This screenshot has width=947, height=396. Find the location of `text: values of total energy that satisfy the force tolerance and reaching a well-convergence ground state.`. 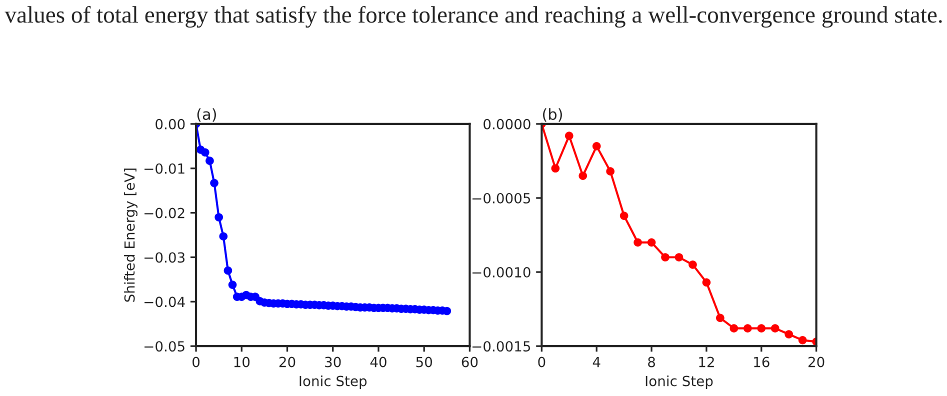

text: values of total energy that satisfy the force tolerance and reaching a well-convergence ground state. is located at coordinates (473, 17).